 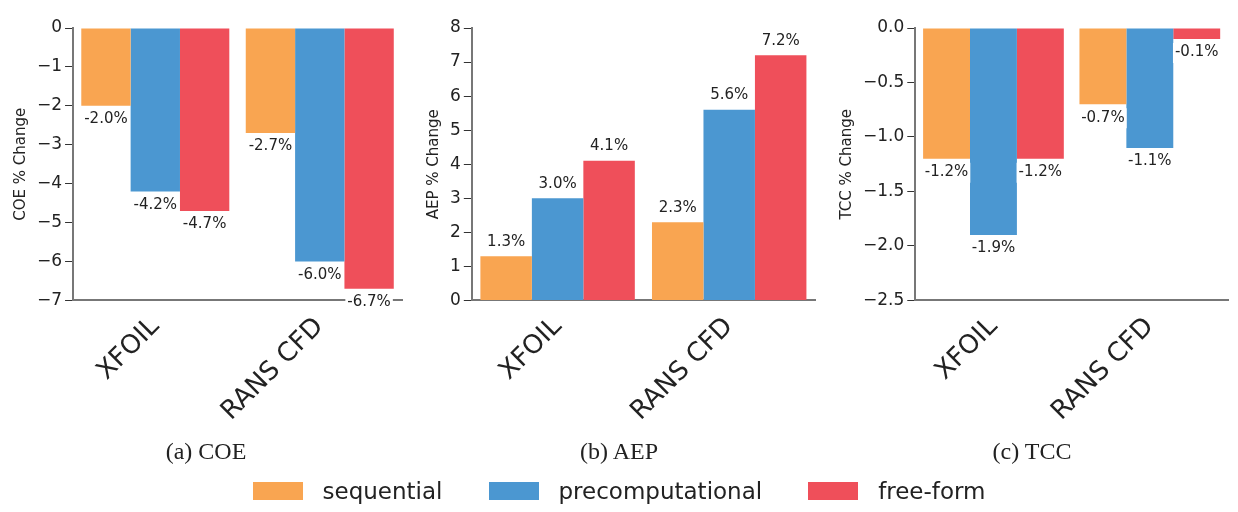 What do you see at coordinates (455, 196) in the screenshot?
I see `y-tick-label: 3` at bounding box center [455, 196].